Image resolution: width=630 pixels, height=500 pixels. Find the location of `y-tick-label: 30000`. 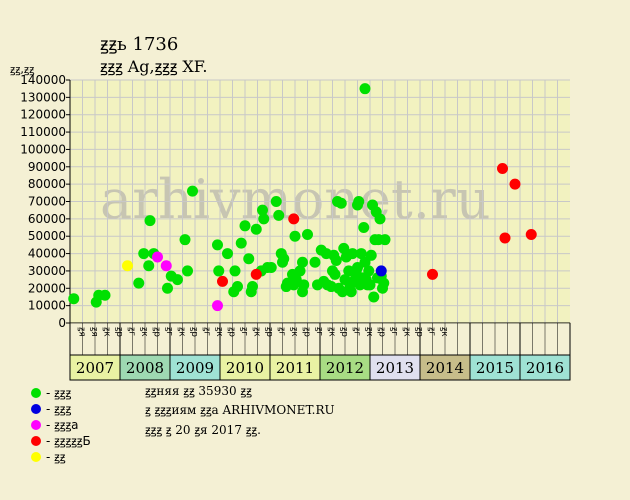

y-tick-label: 30000 is located at coordinates (47, 271).